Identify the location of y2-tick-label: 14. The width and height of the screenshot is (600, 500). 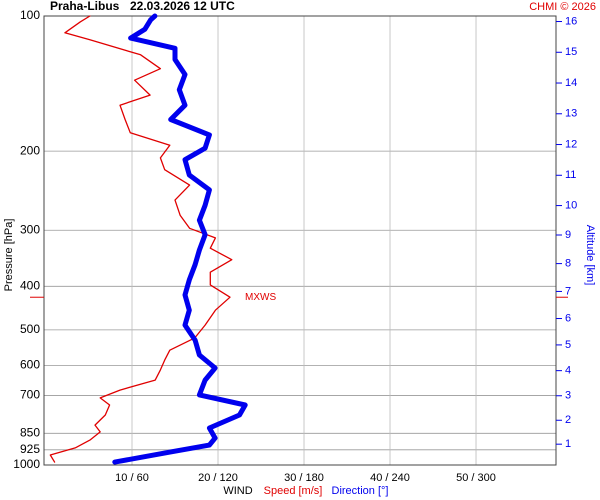
(571, 83).